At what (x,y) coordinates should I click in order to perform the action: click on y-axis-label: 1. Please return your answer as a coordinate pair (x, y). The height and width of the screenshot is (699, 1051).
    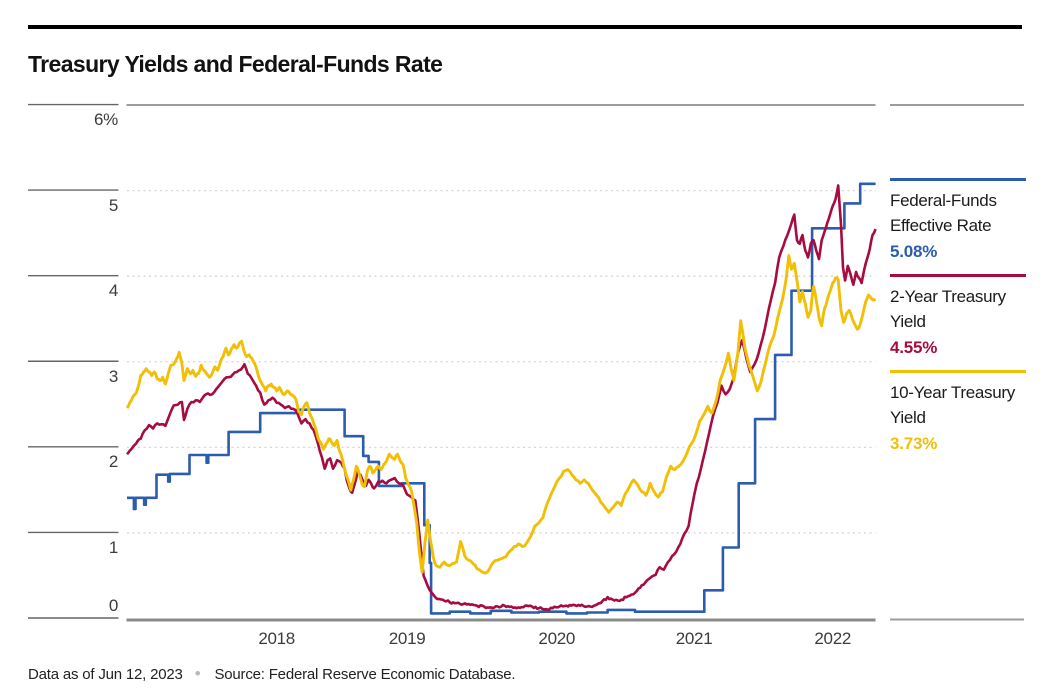
    Looking at the image, I should click on (113, 547).